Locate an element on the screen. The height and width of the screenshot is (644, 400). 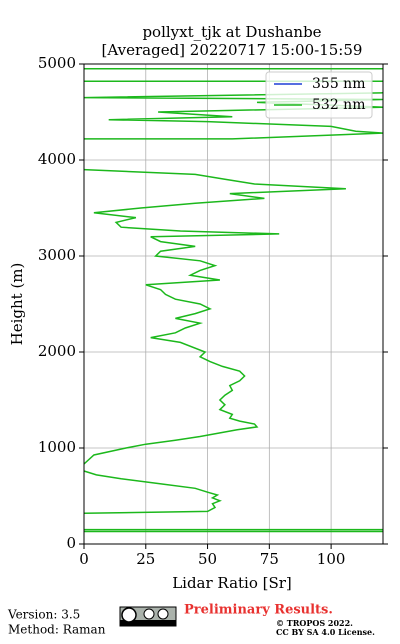
y-tick-label: 0 is located at coordinates (71, 543).